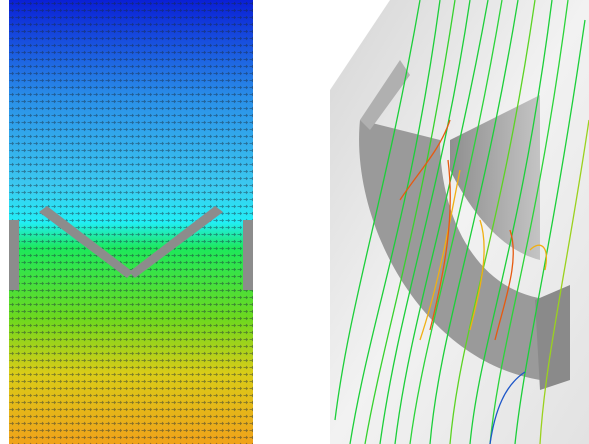 Image resolution: width=589 pixels, height=444 pixels. What do you see at coordinates (14, 255) in the screenshot?
I see `left-wall` at bounding box center [14, 255].